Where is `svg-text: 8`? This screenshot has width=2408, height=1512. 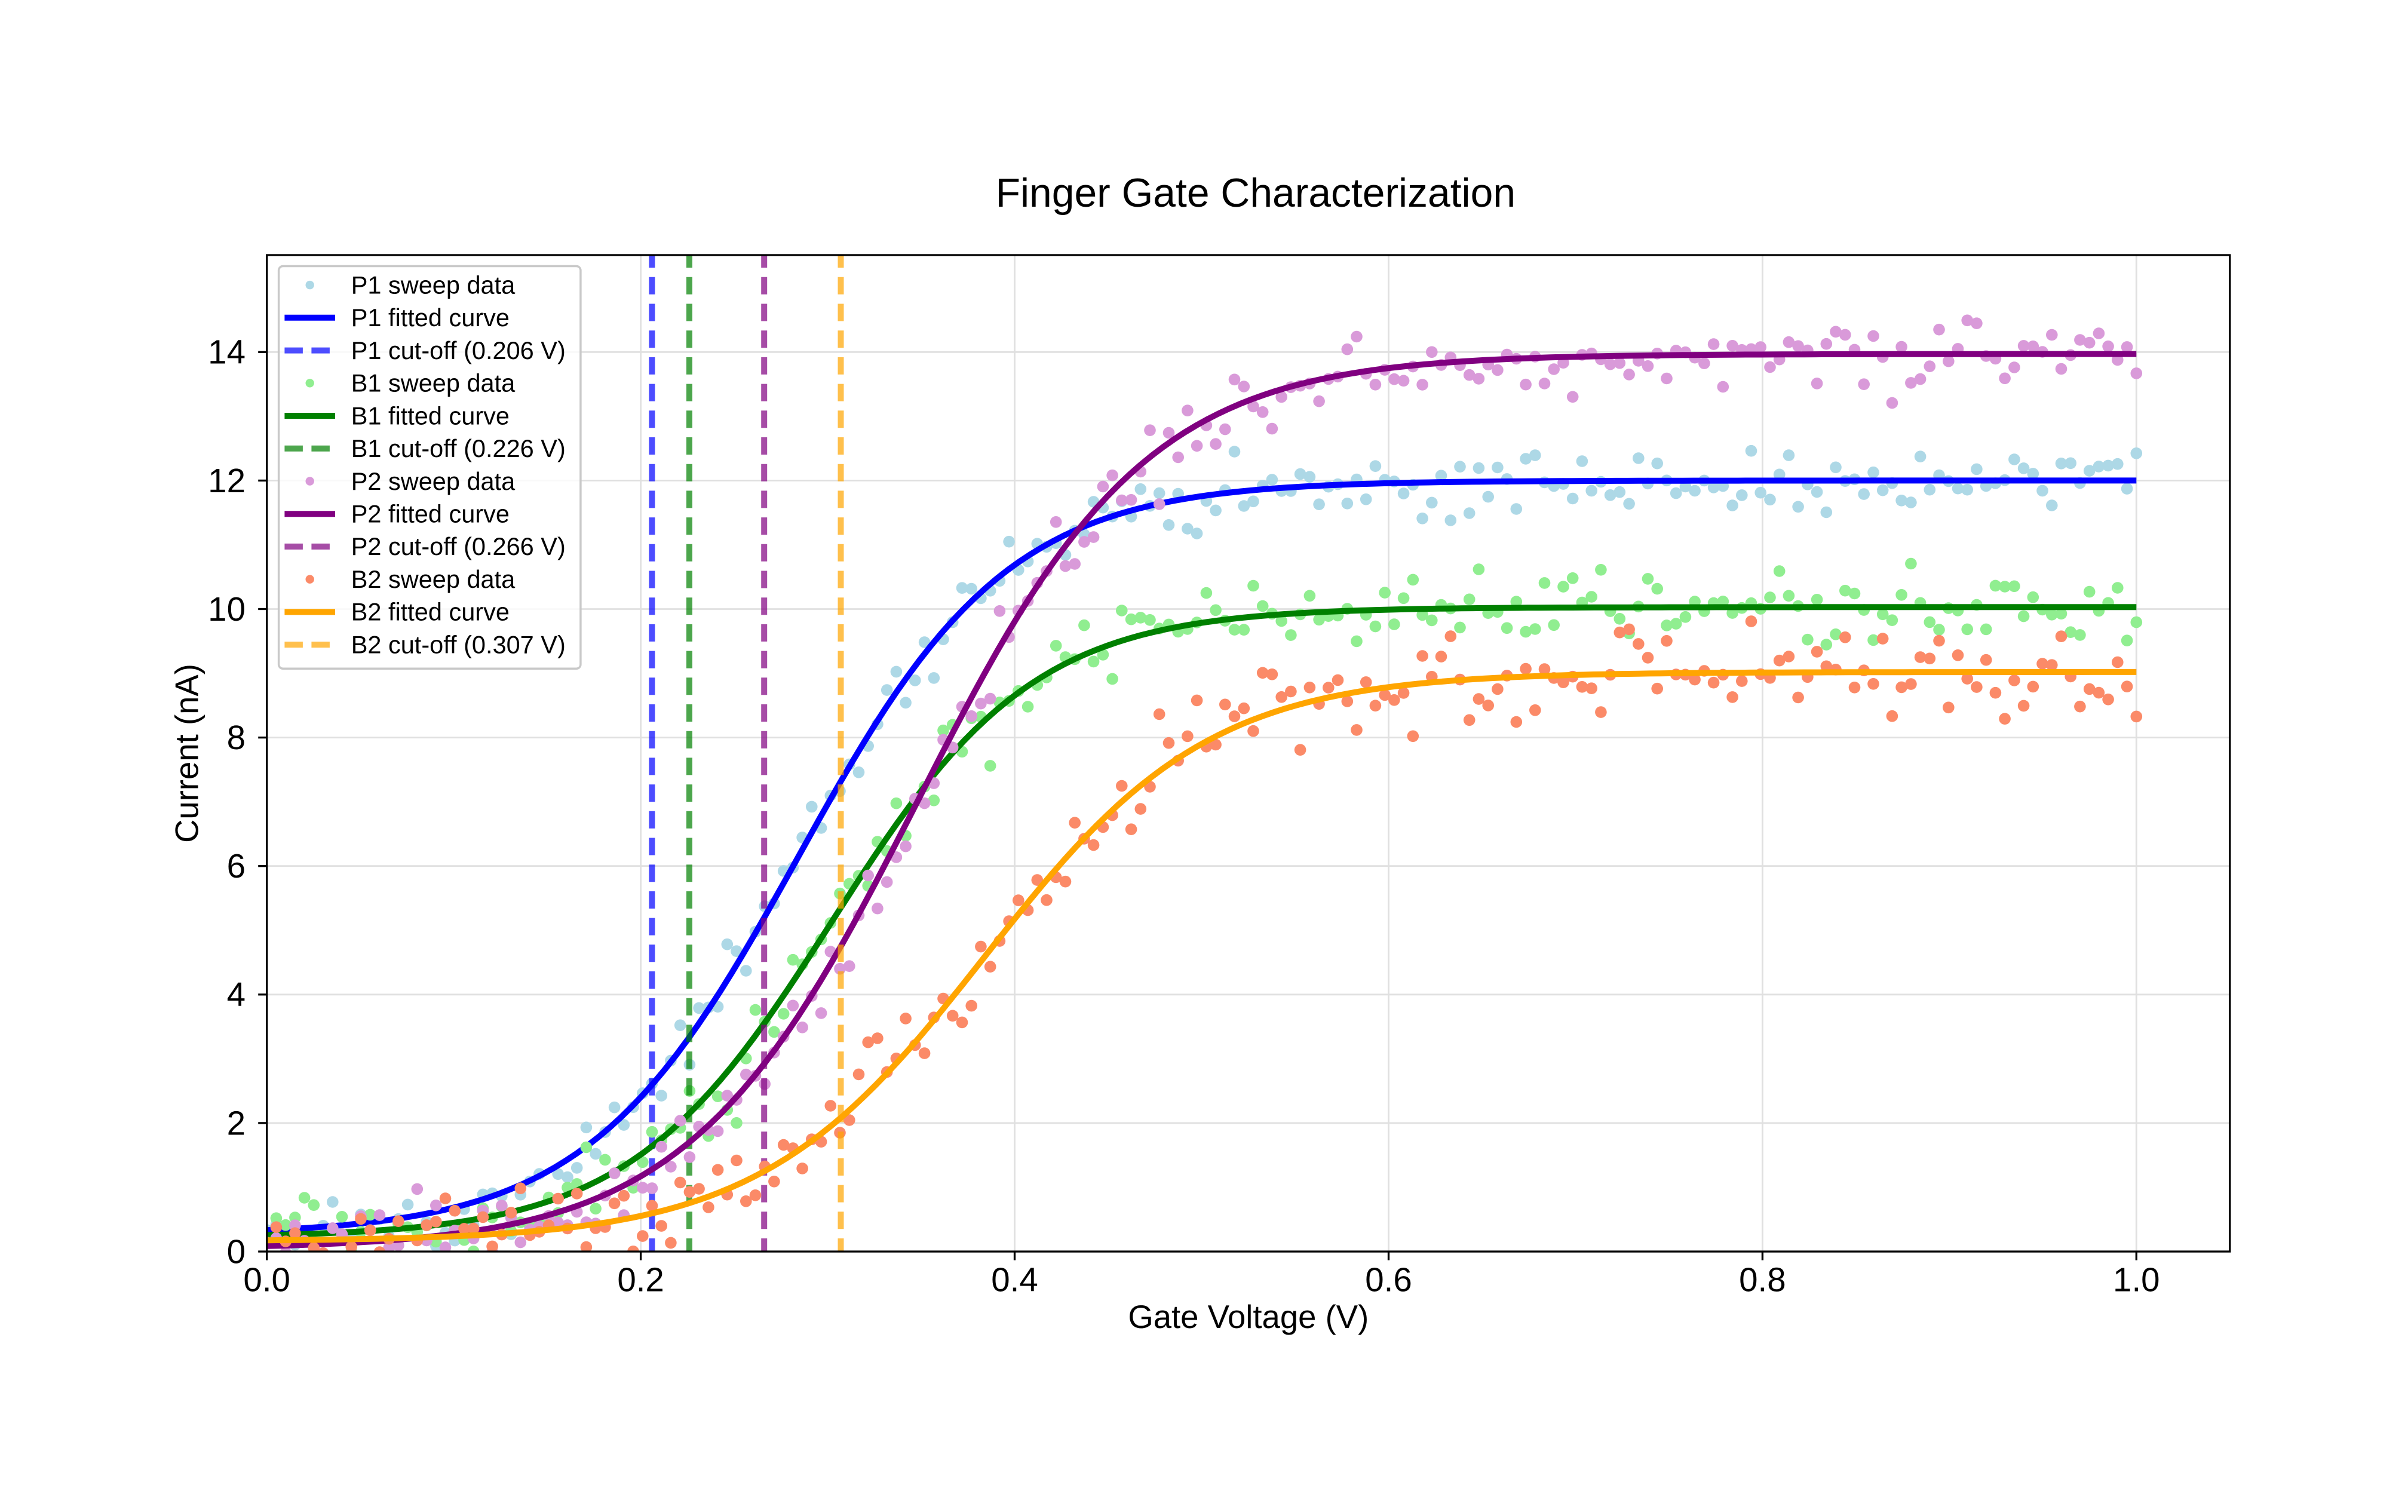 svg-text: 8 is located at coordinates (236, 737).